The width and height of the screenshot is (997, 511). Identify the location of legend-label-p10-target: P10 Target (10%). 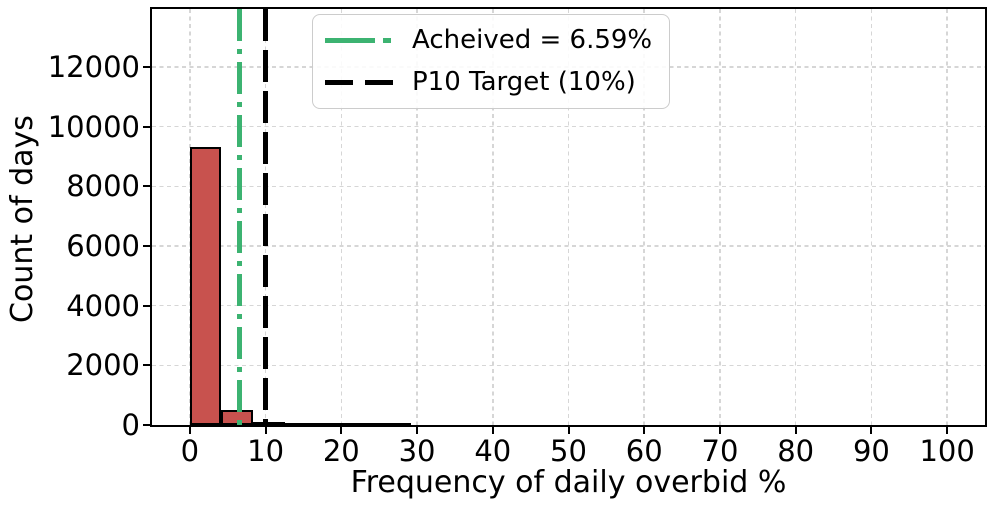
(524, 82).